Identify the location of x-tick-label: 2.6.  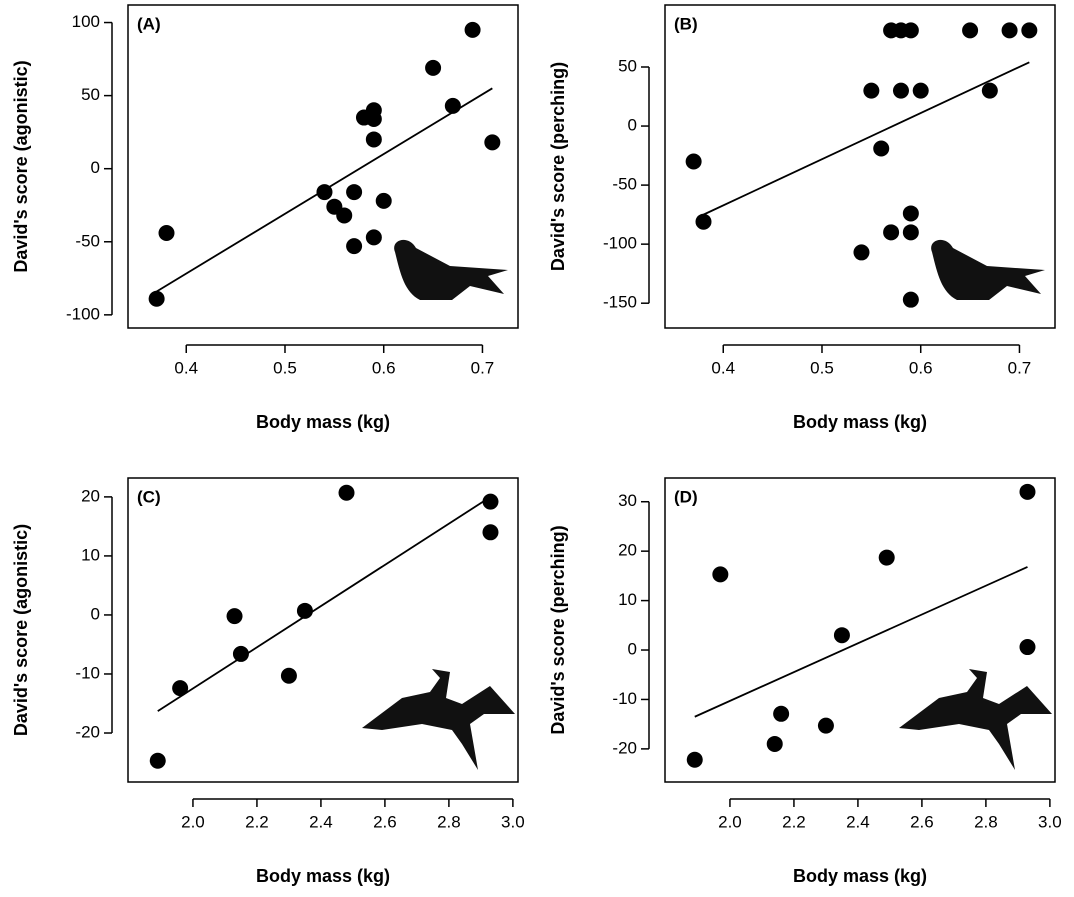
(922, 821).